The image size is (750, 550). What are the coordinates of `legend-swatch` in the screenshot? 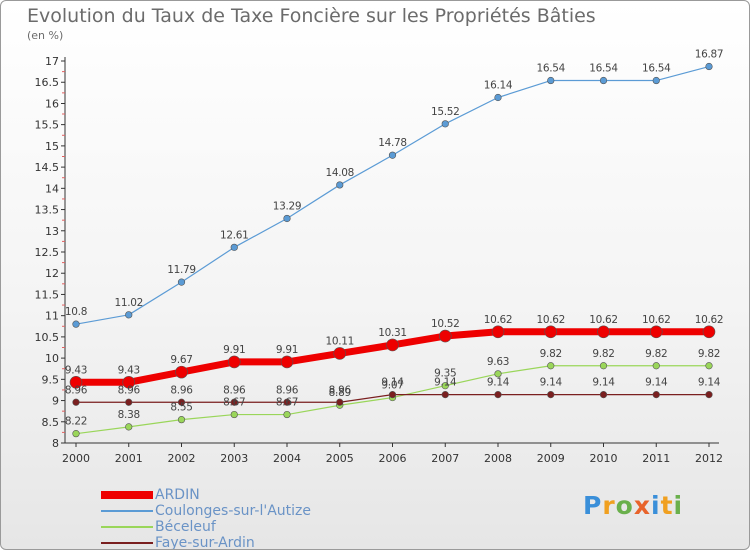 It's located at (127, 495).